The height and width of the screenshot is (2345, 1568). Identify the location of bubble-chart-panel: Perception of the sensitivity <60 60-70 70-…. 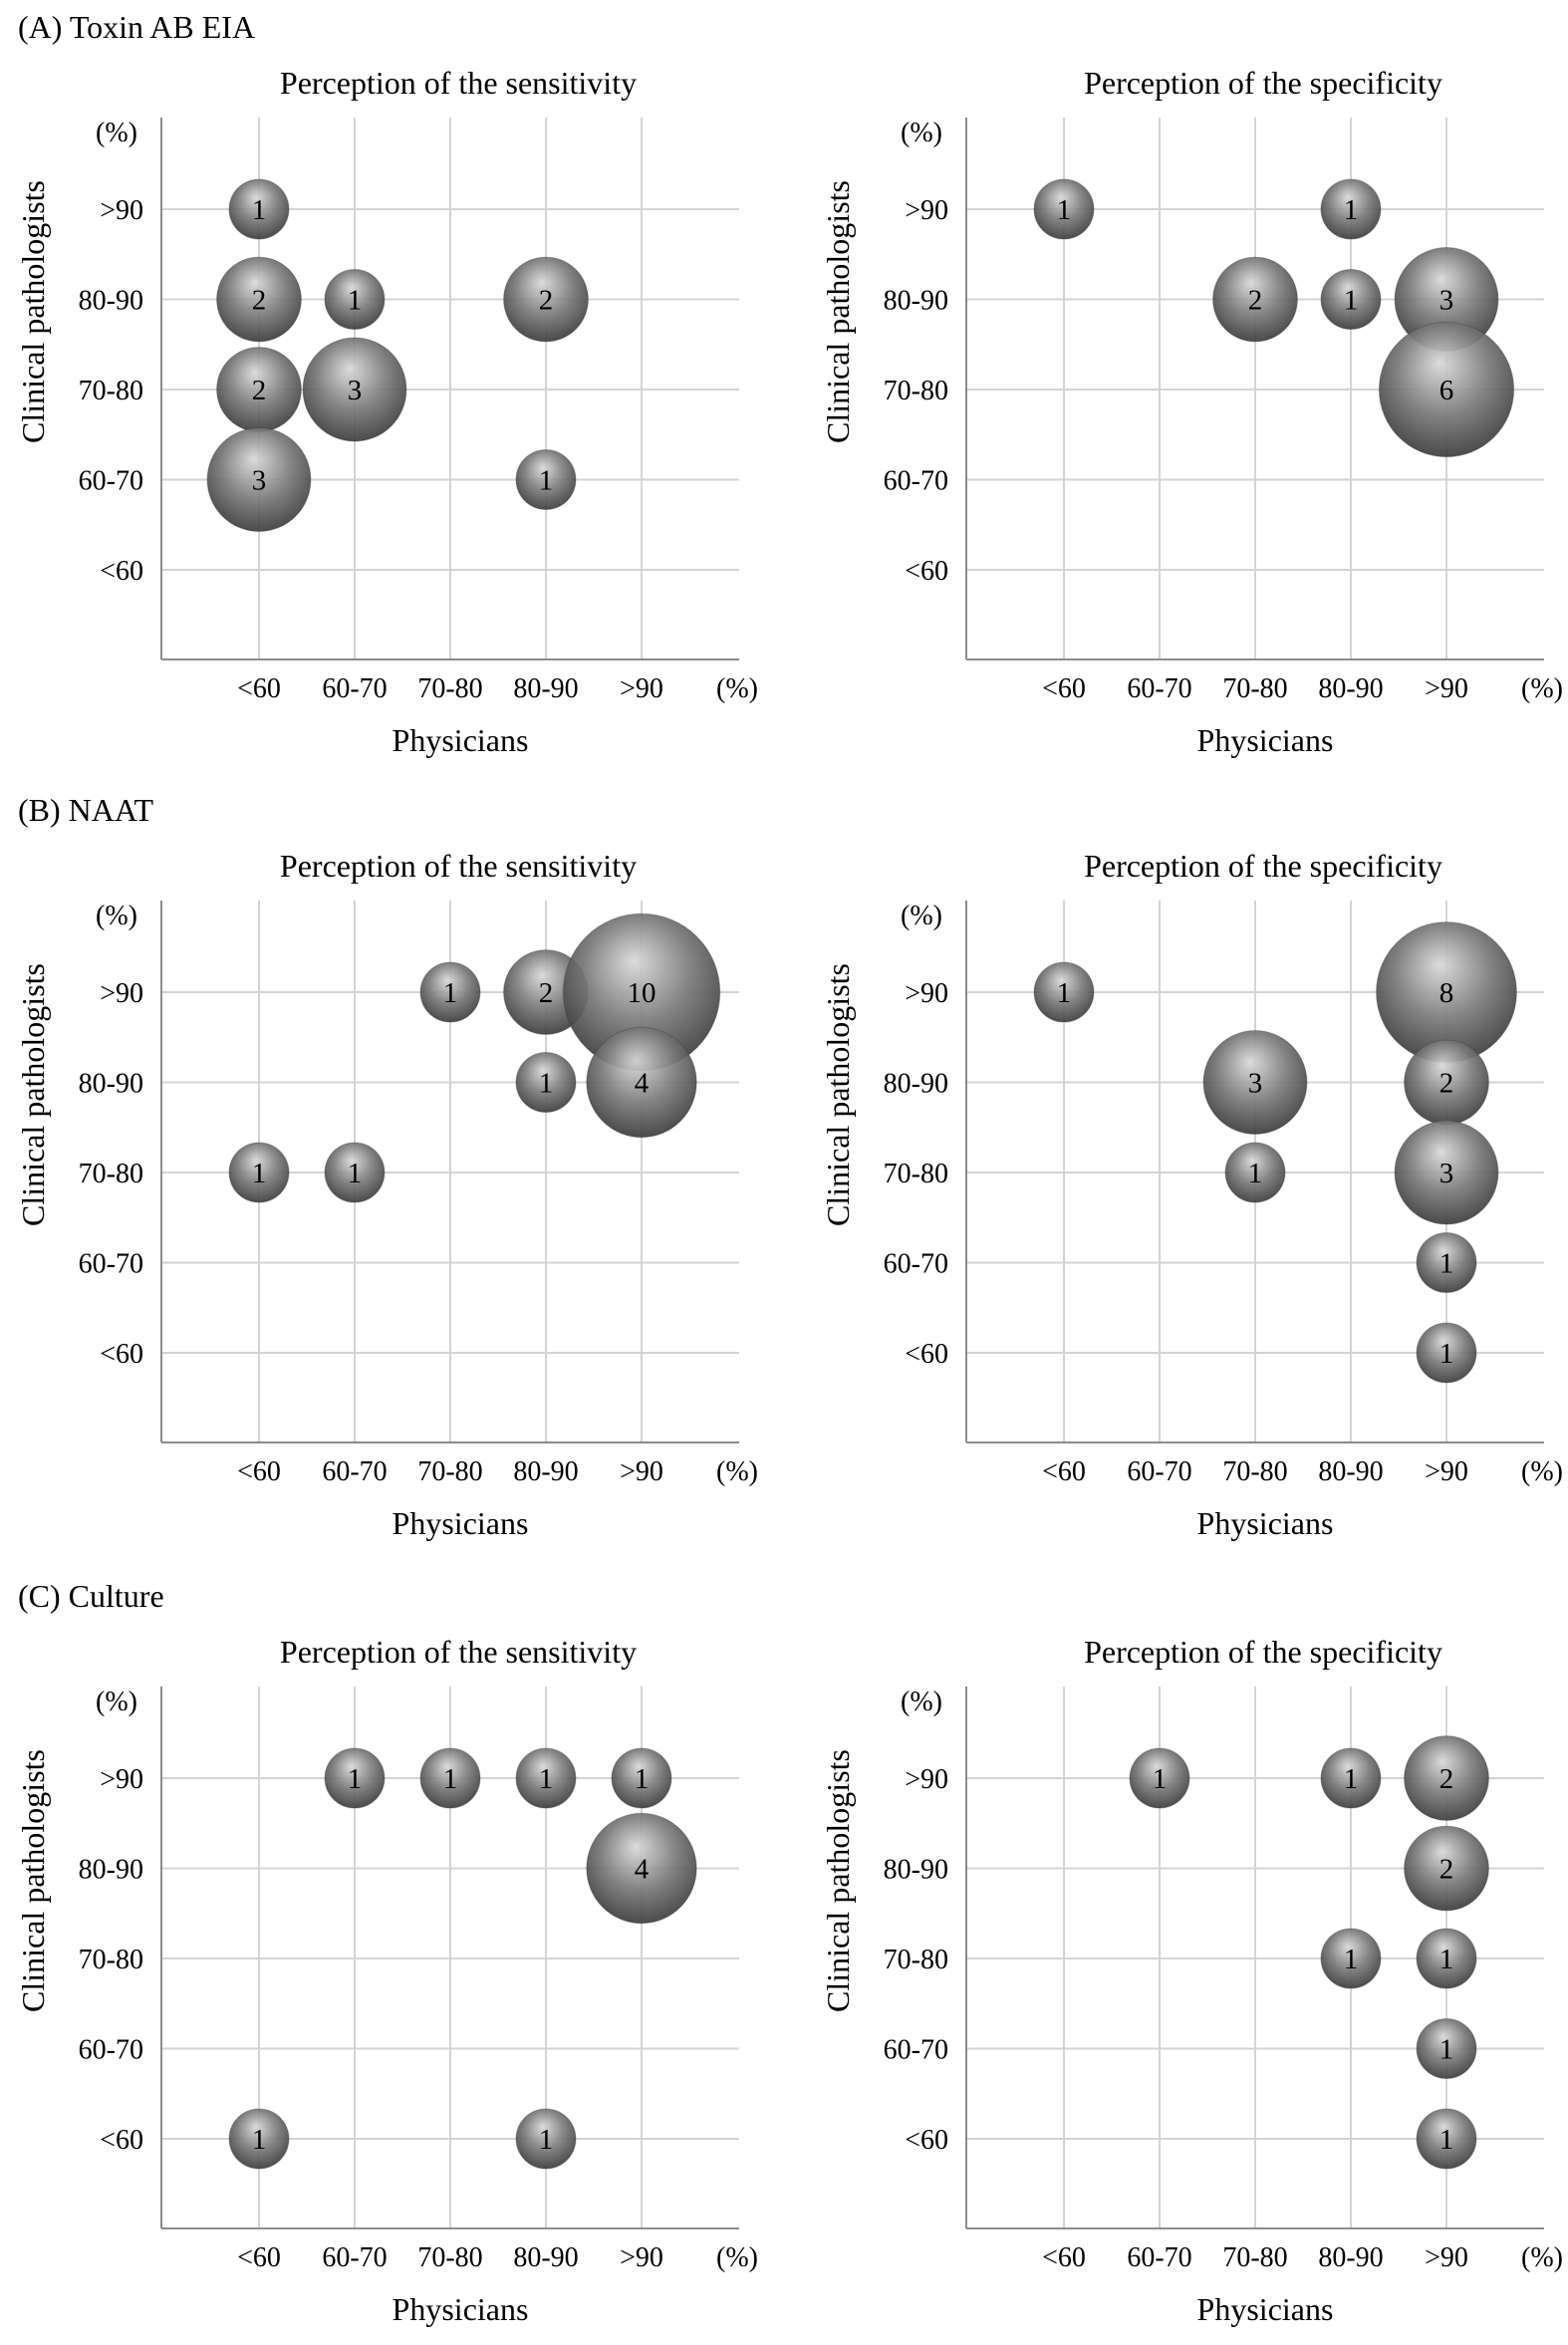
(386, 411).